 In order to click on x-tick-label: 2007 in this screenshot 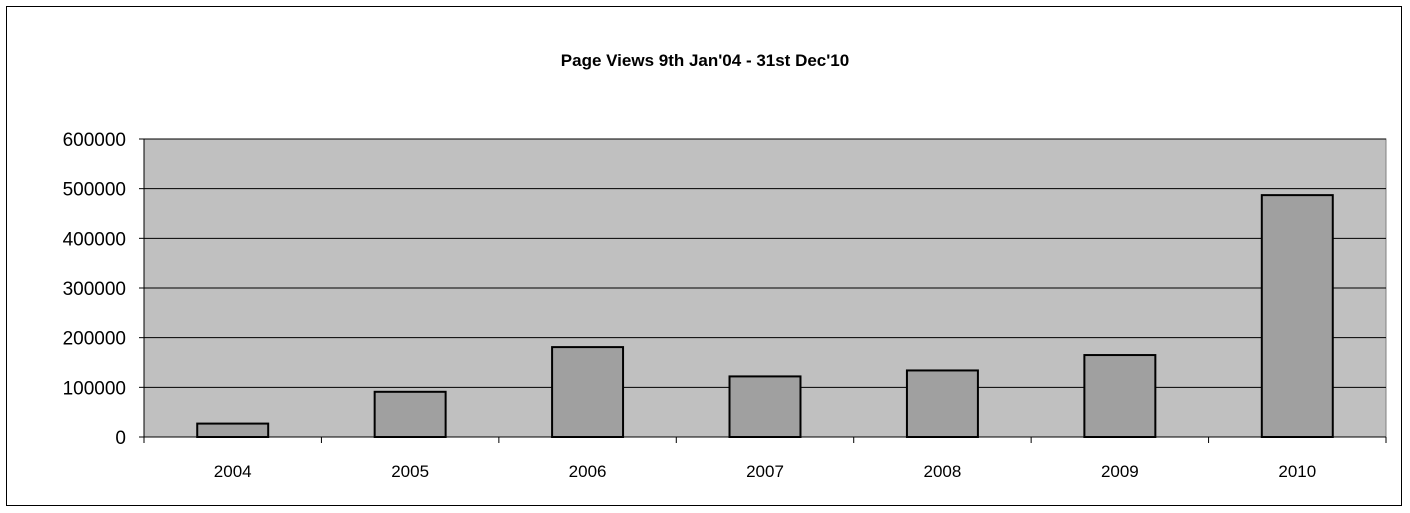, I will do `click(765, 471)`.